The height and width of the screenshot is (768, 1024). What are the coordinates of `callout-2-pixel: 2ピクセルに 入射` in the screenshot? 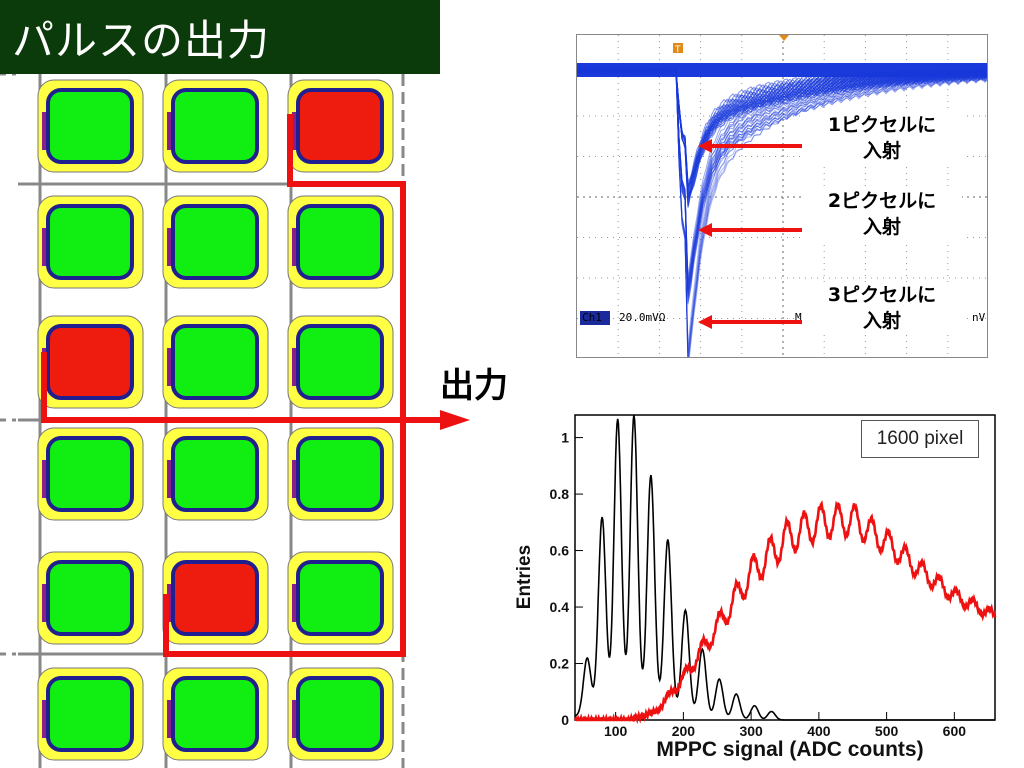 It's located at (882, 214).